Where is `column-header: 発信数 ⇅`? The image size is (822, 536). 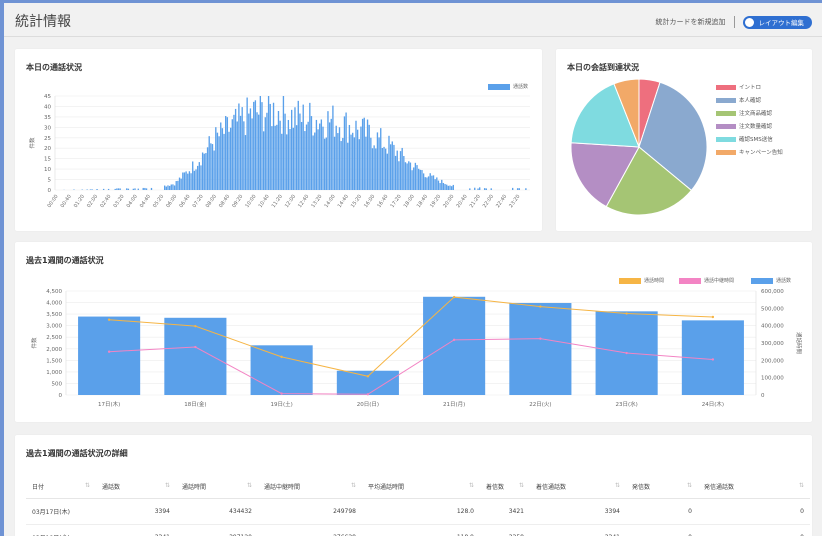
column-header: 発信数 ⇅ is located at coordinates (662, 487).